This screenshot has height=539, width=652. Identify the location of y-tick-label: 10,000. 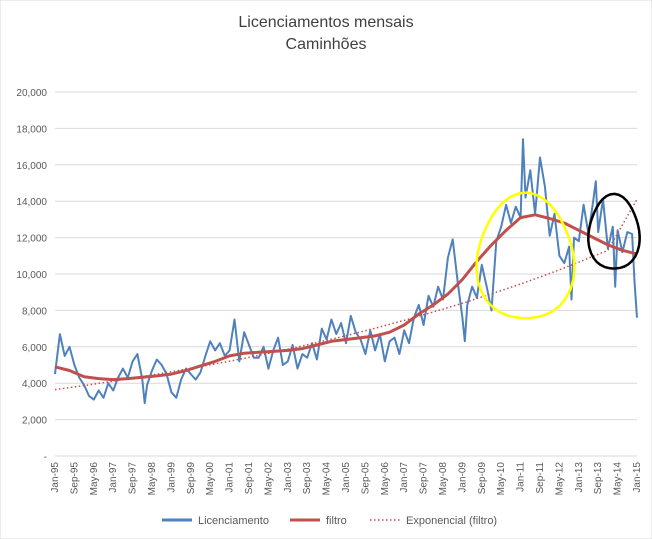
(31, 275).